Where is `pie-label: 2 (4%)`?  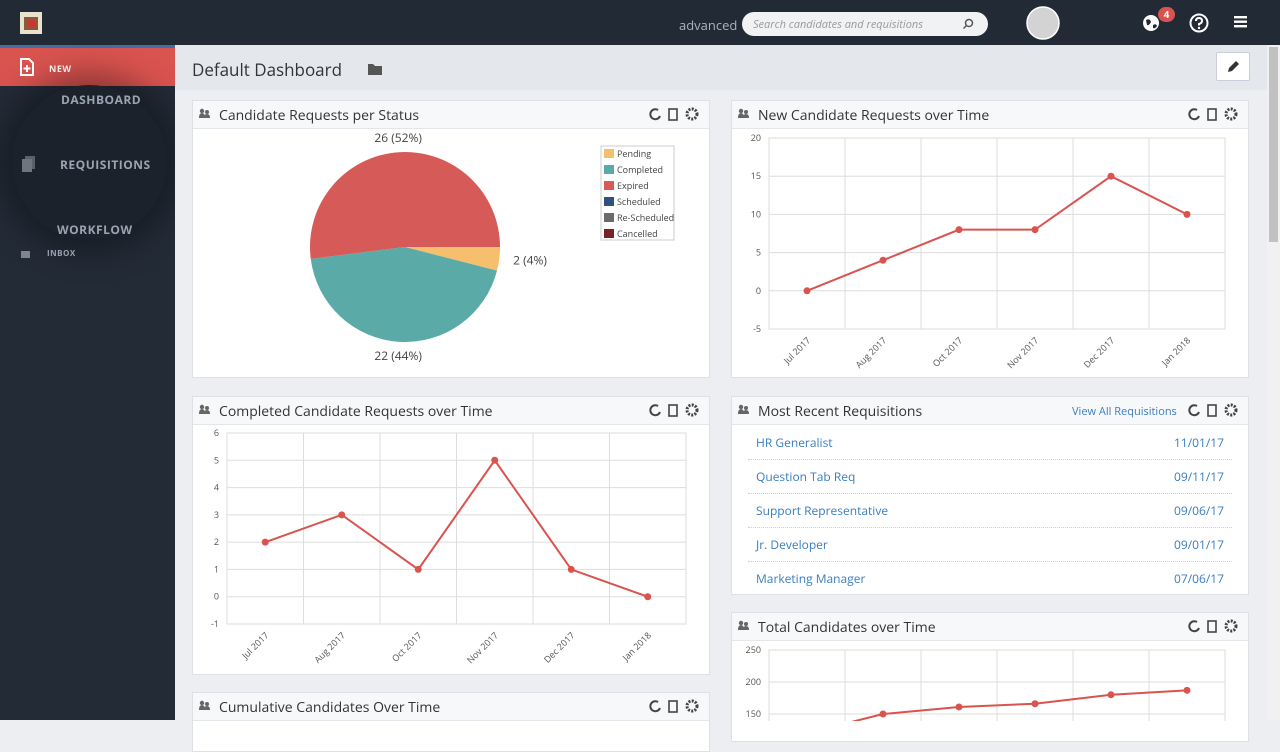 pie-label: 2 (4%) is located at coordinates (530, 260).